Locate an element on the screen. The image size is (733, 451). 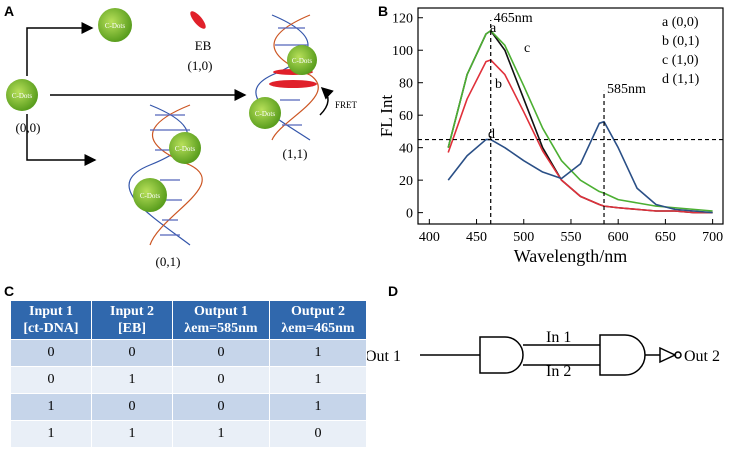
x-tick-label: 400 is located at coordinates (429, 237).